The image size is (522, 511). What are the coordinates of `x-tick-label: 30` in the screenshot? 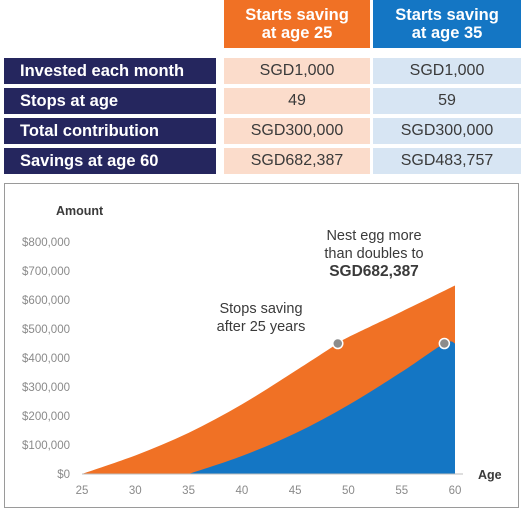 It's located at (135, 491).